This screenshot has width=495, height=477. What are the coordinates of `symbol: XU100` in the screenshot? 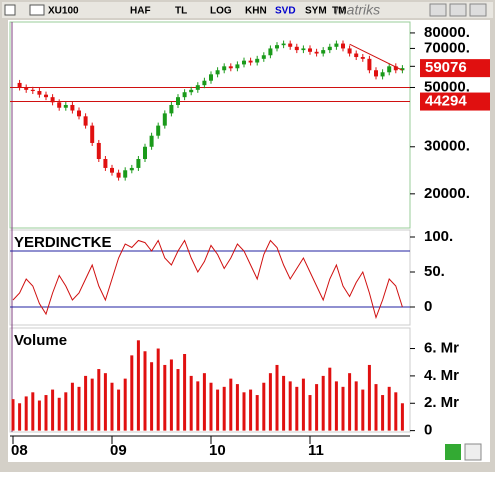 It's located at (63, 11).